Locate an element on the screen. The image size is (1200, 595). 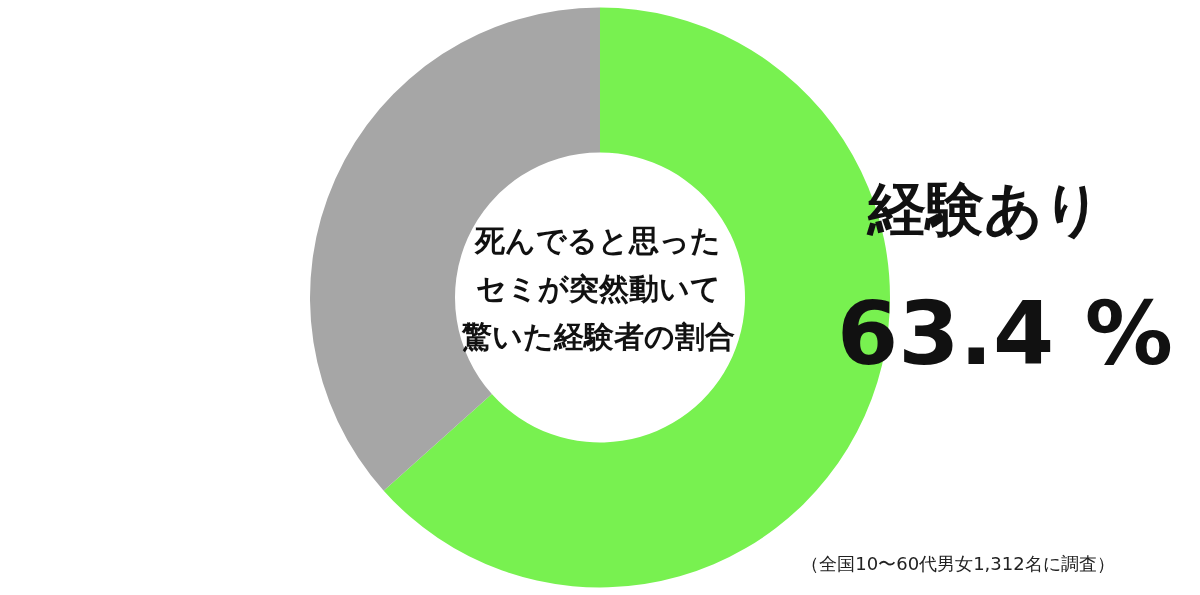
text: （全国10〜60代男女1,312名に調査） is located at coordinates (958, 563).